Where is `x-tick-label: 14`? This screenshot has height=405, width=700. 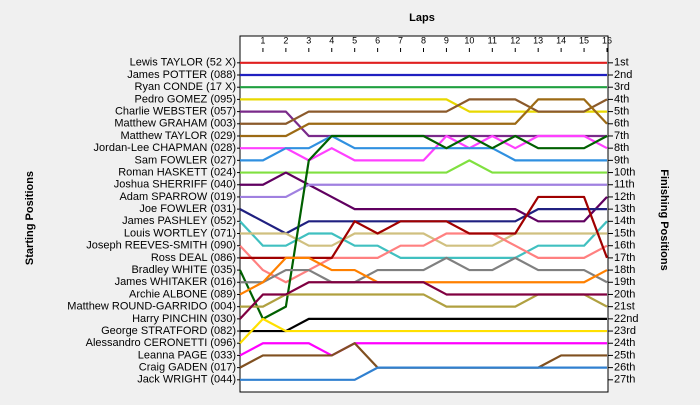
x-tick-label: 14 is located at coordinates (561, 40).